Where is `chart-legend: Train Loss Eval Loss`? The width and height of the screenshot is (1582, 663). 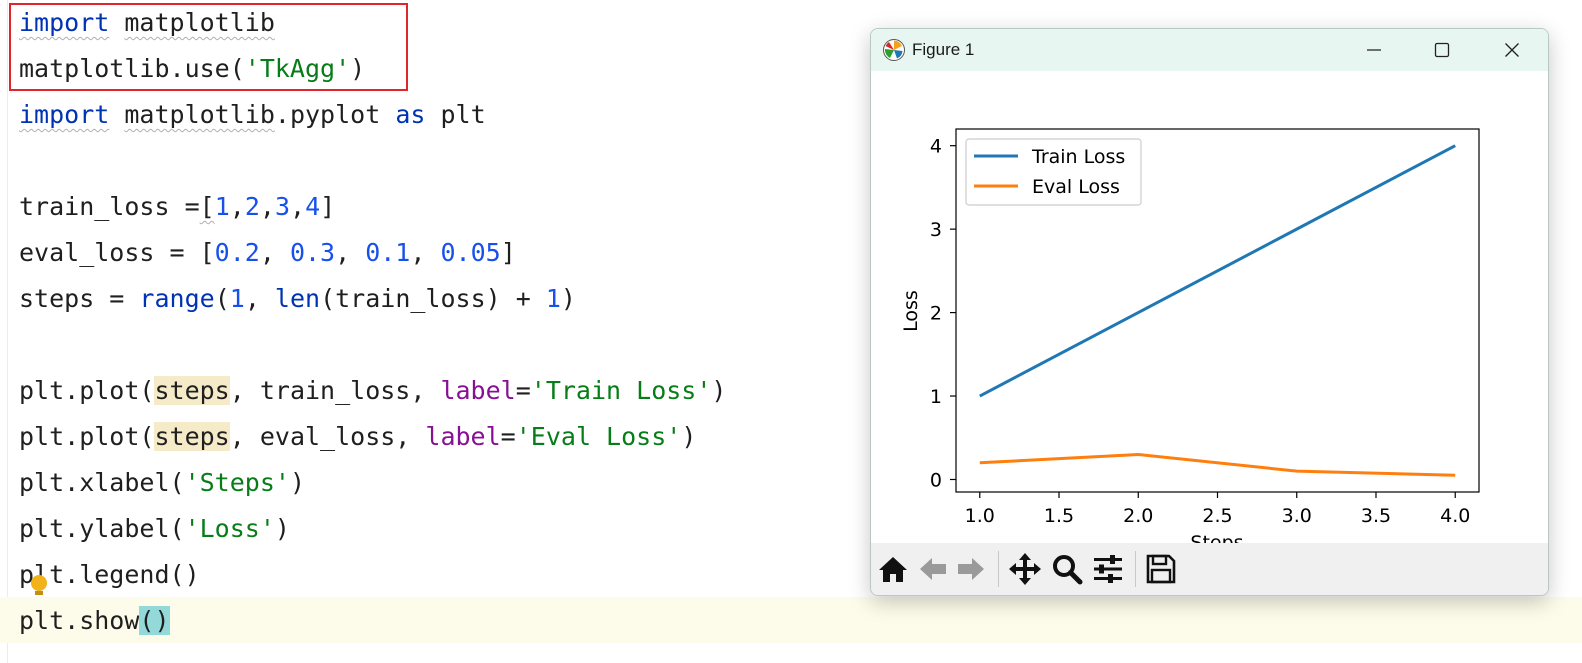
chart-legend: Train Loss Eval Loss is located at coordinates (1053, 172).